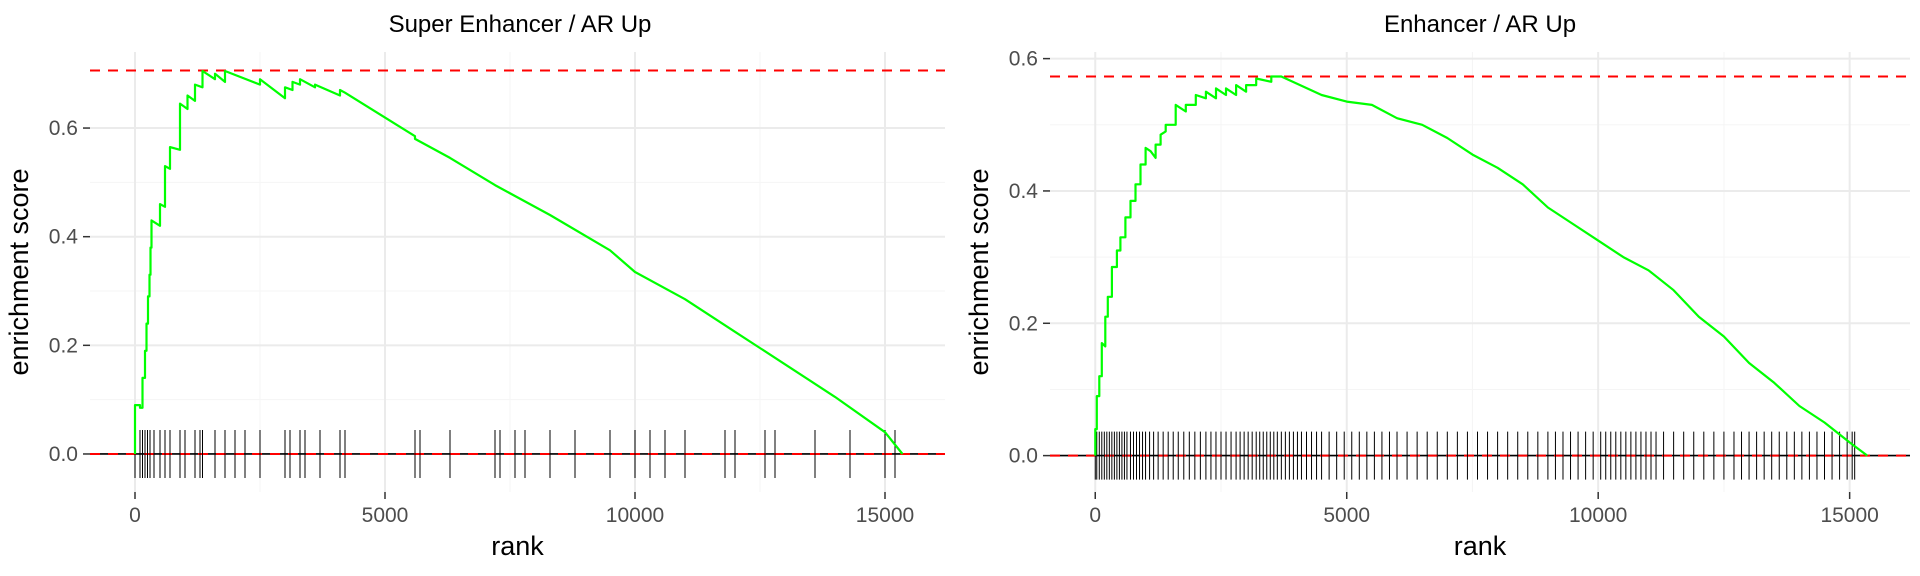 The height and width of the screenshot is (576, 1920). What do you see at coordinates (520, 24) in the screenshot?
I see `chart-title: Super Enhancer / AR Up` at bounding box center [520, 24].